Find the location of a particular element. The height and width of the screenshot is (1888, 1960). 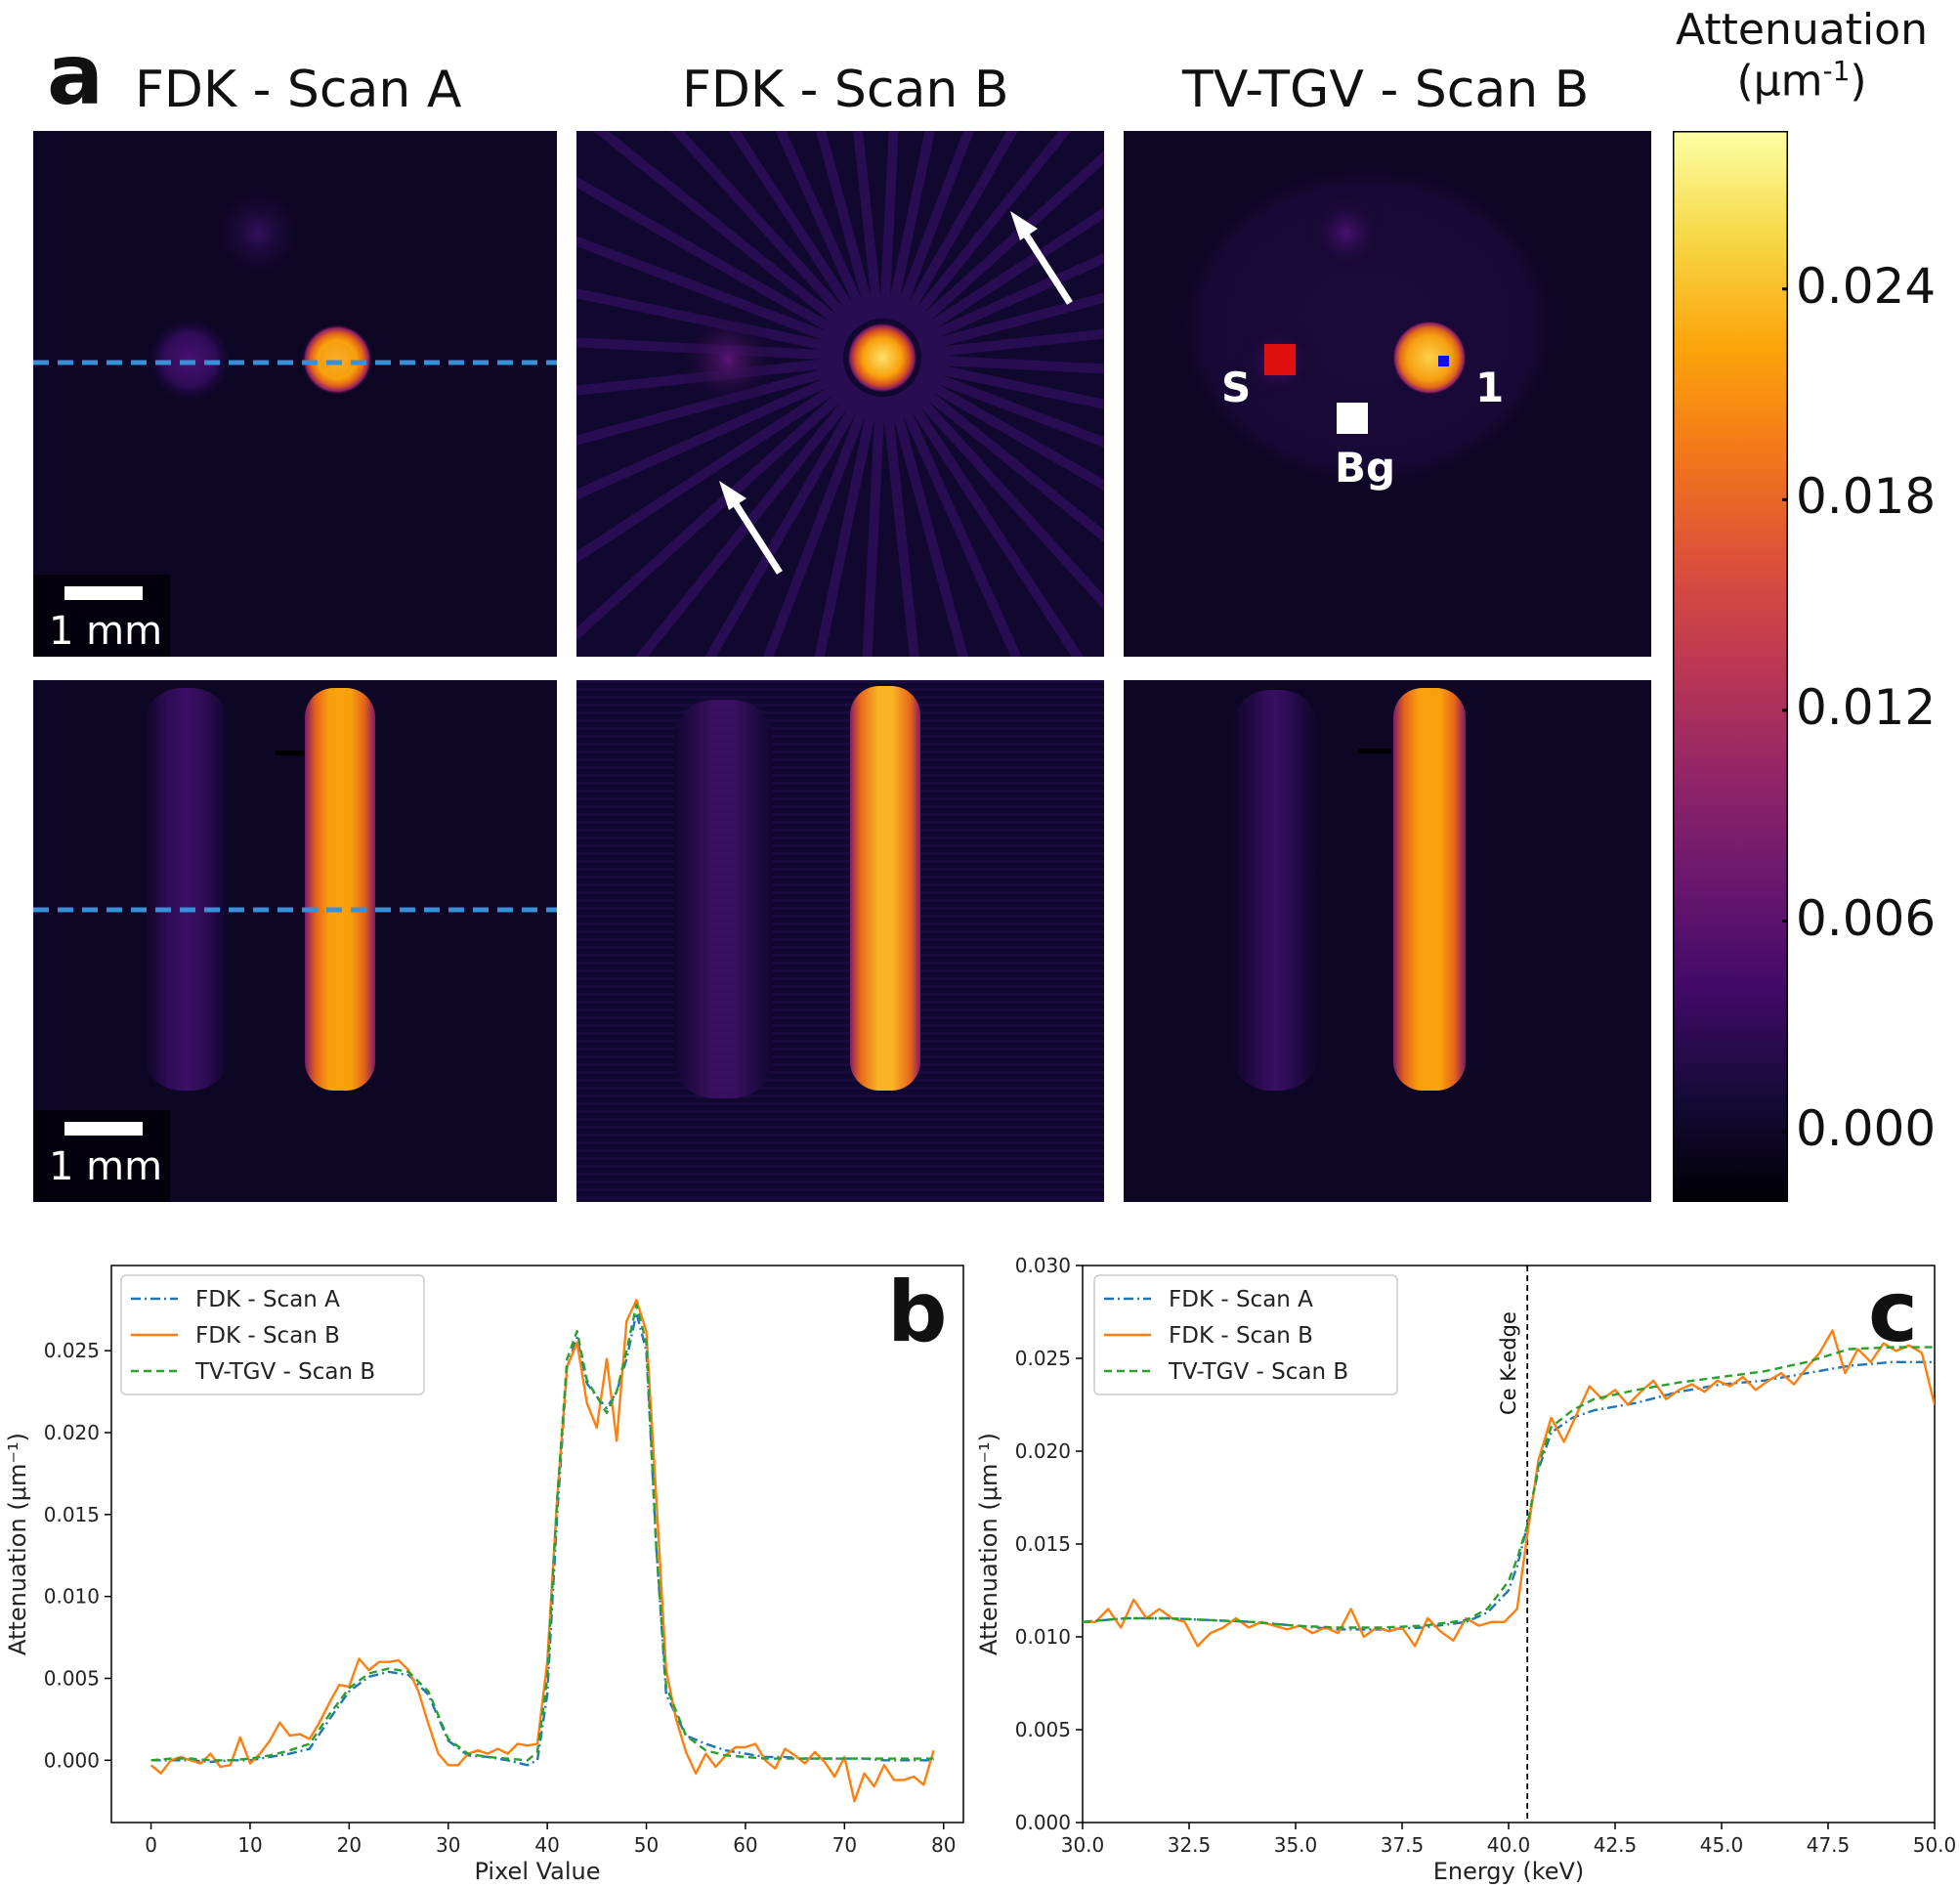

arrow-head-bottom is located at coordinates (732, 495).